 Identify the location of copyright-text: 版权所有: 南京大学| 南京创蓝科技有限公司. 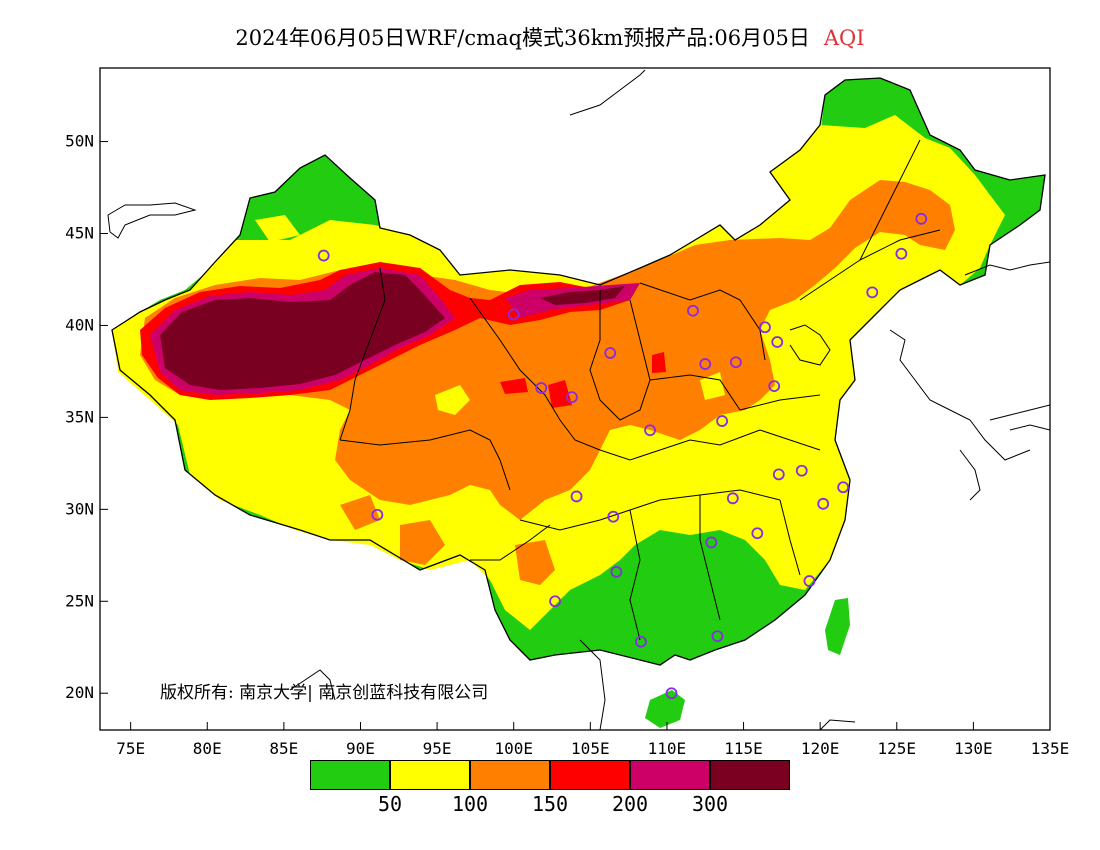
(324, 693).